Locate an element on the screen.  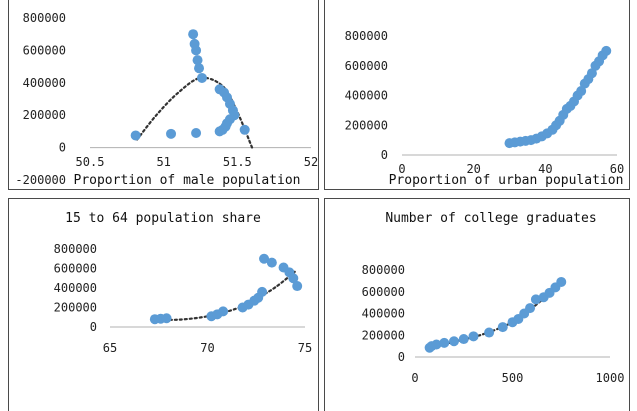
chart-title: Number of college graduates is located at coordinates (490, 218).